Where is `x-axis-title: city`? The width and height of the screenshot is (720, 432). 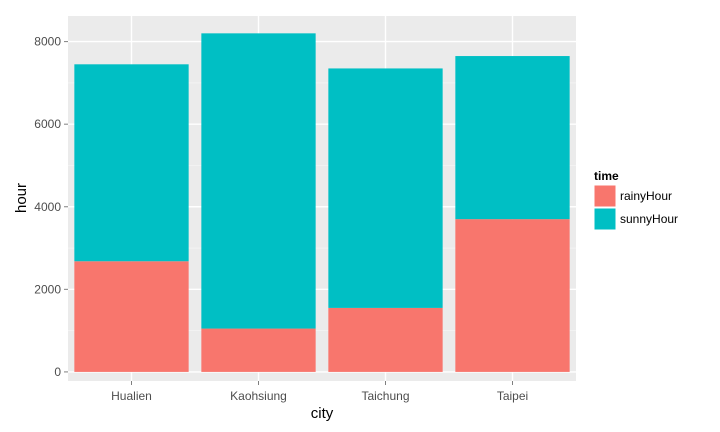 x-axis-title: city is located at coordinates (322, 413).